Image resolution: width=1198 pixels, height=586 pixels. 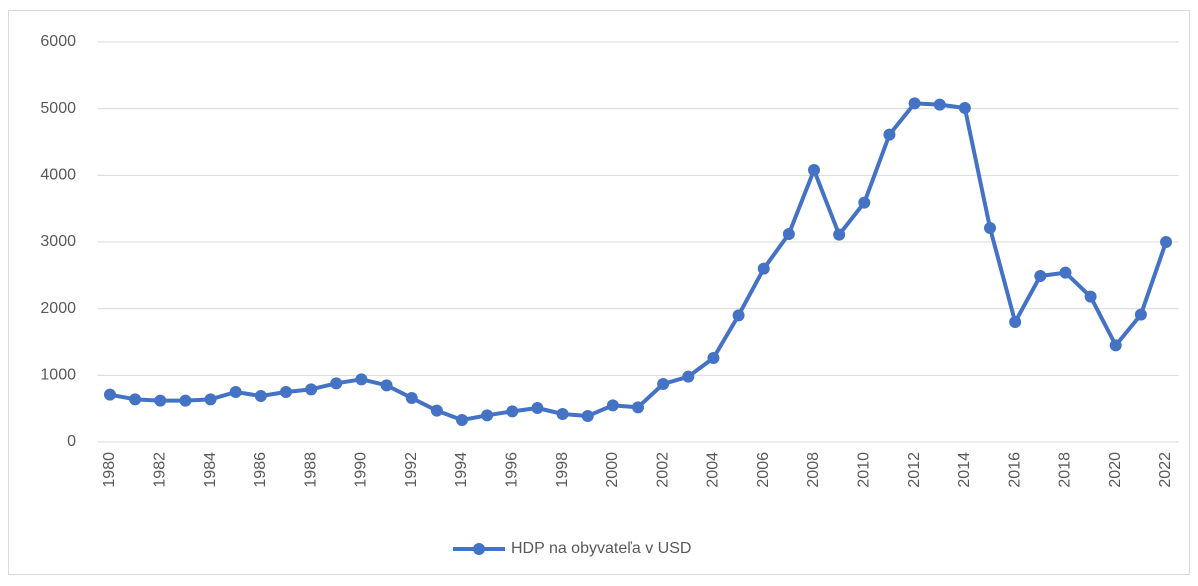 What do you see at coordinates (1165, 470) in the screenshot?
I see `x-tick-label: 2022` at bounding box center [1165, 470].